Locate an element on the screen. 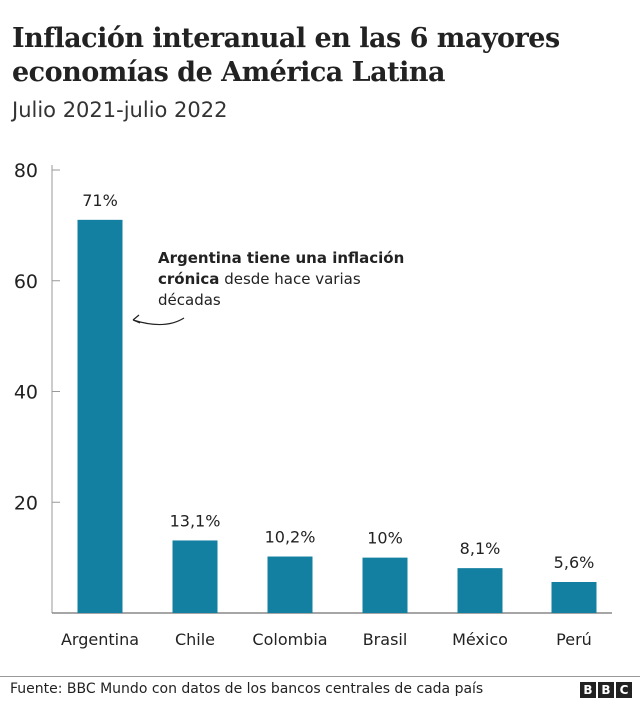  annotation-arrow-icon is located at coordinates (158, 320).